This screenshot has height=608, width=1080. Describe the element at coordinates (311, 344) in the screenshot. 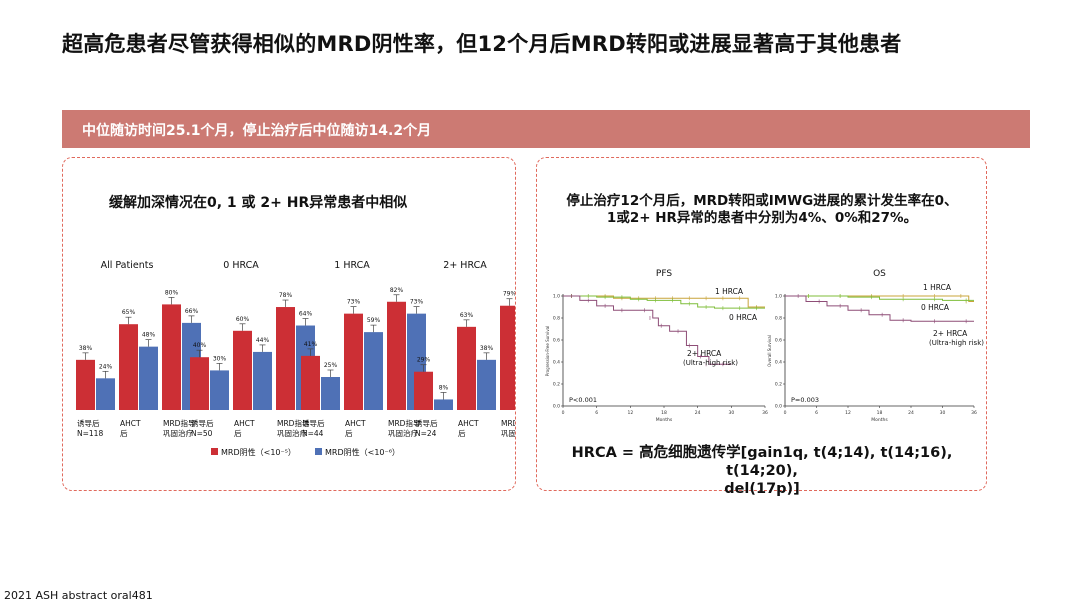

I see `bar-value-label: 41%` at that location.